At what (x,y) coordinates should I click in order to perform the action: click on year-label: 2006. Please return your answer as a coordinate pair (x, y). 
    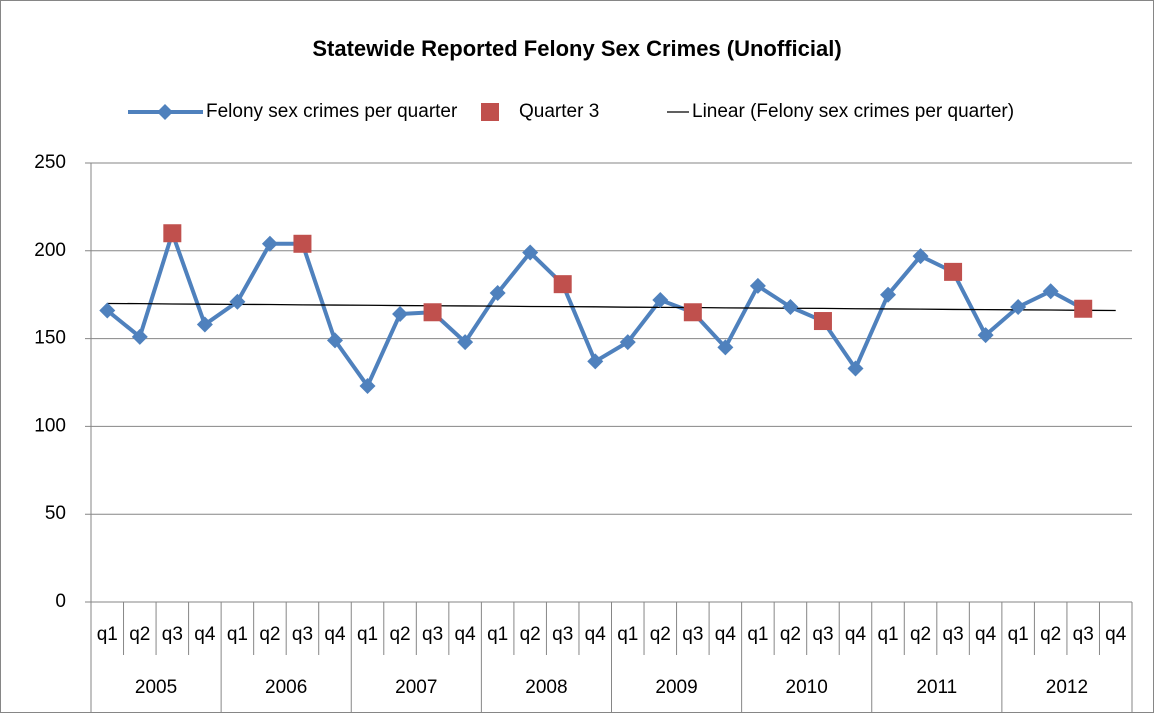
    Looking at the image, I should click on (286, 687).